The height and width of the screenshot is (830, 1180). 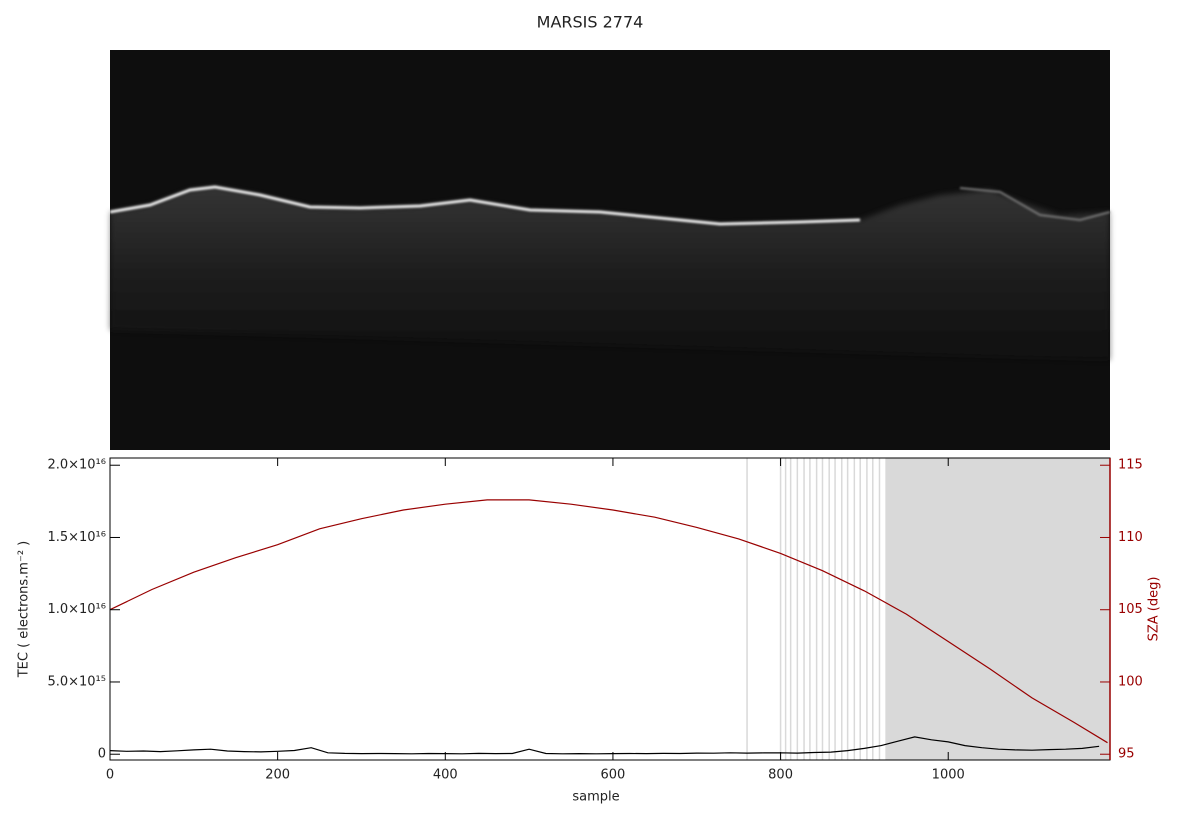 I want to click on y-tick-label: 5.0×10¹⁵, so click(x=76, y=681).